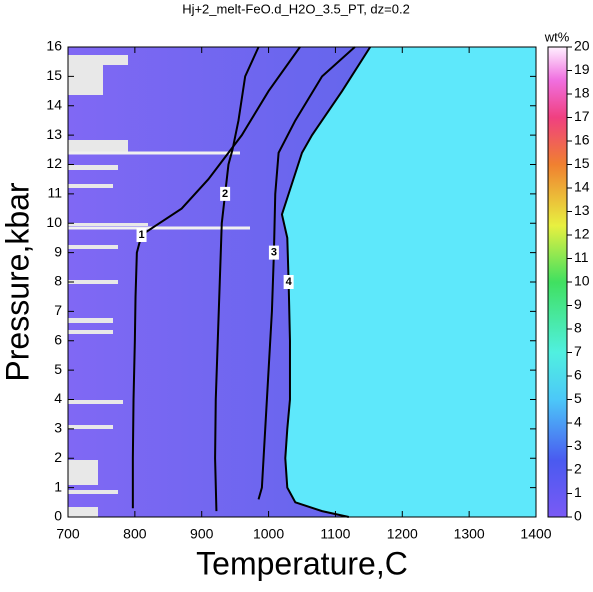  Describe the element at coordinates (557, 282) in the screenshot. I see `colorbar` at that location.